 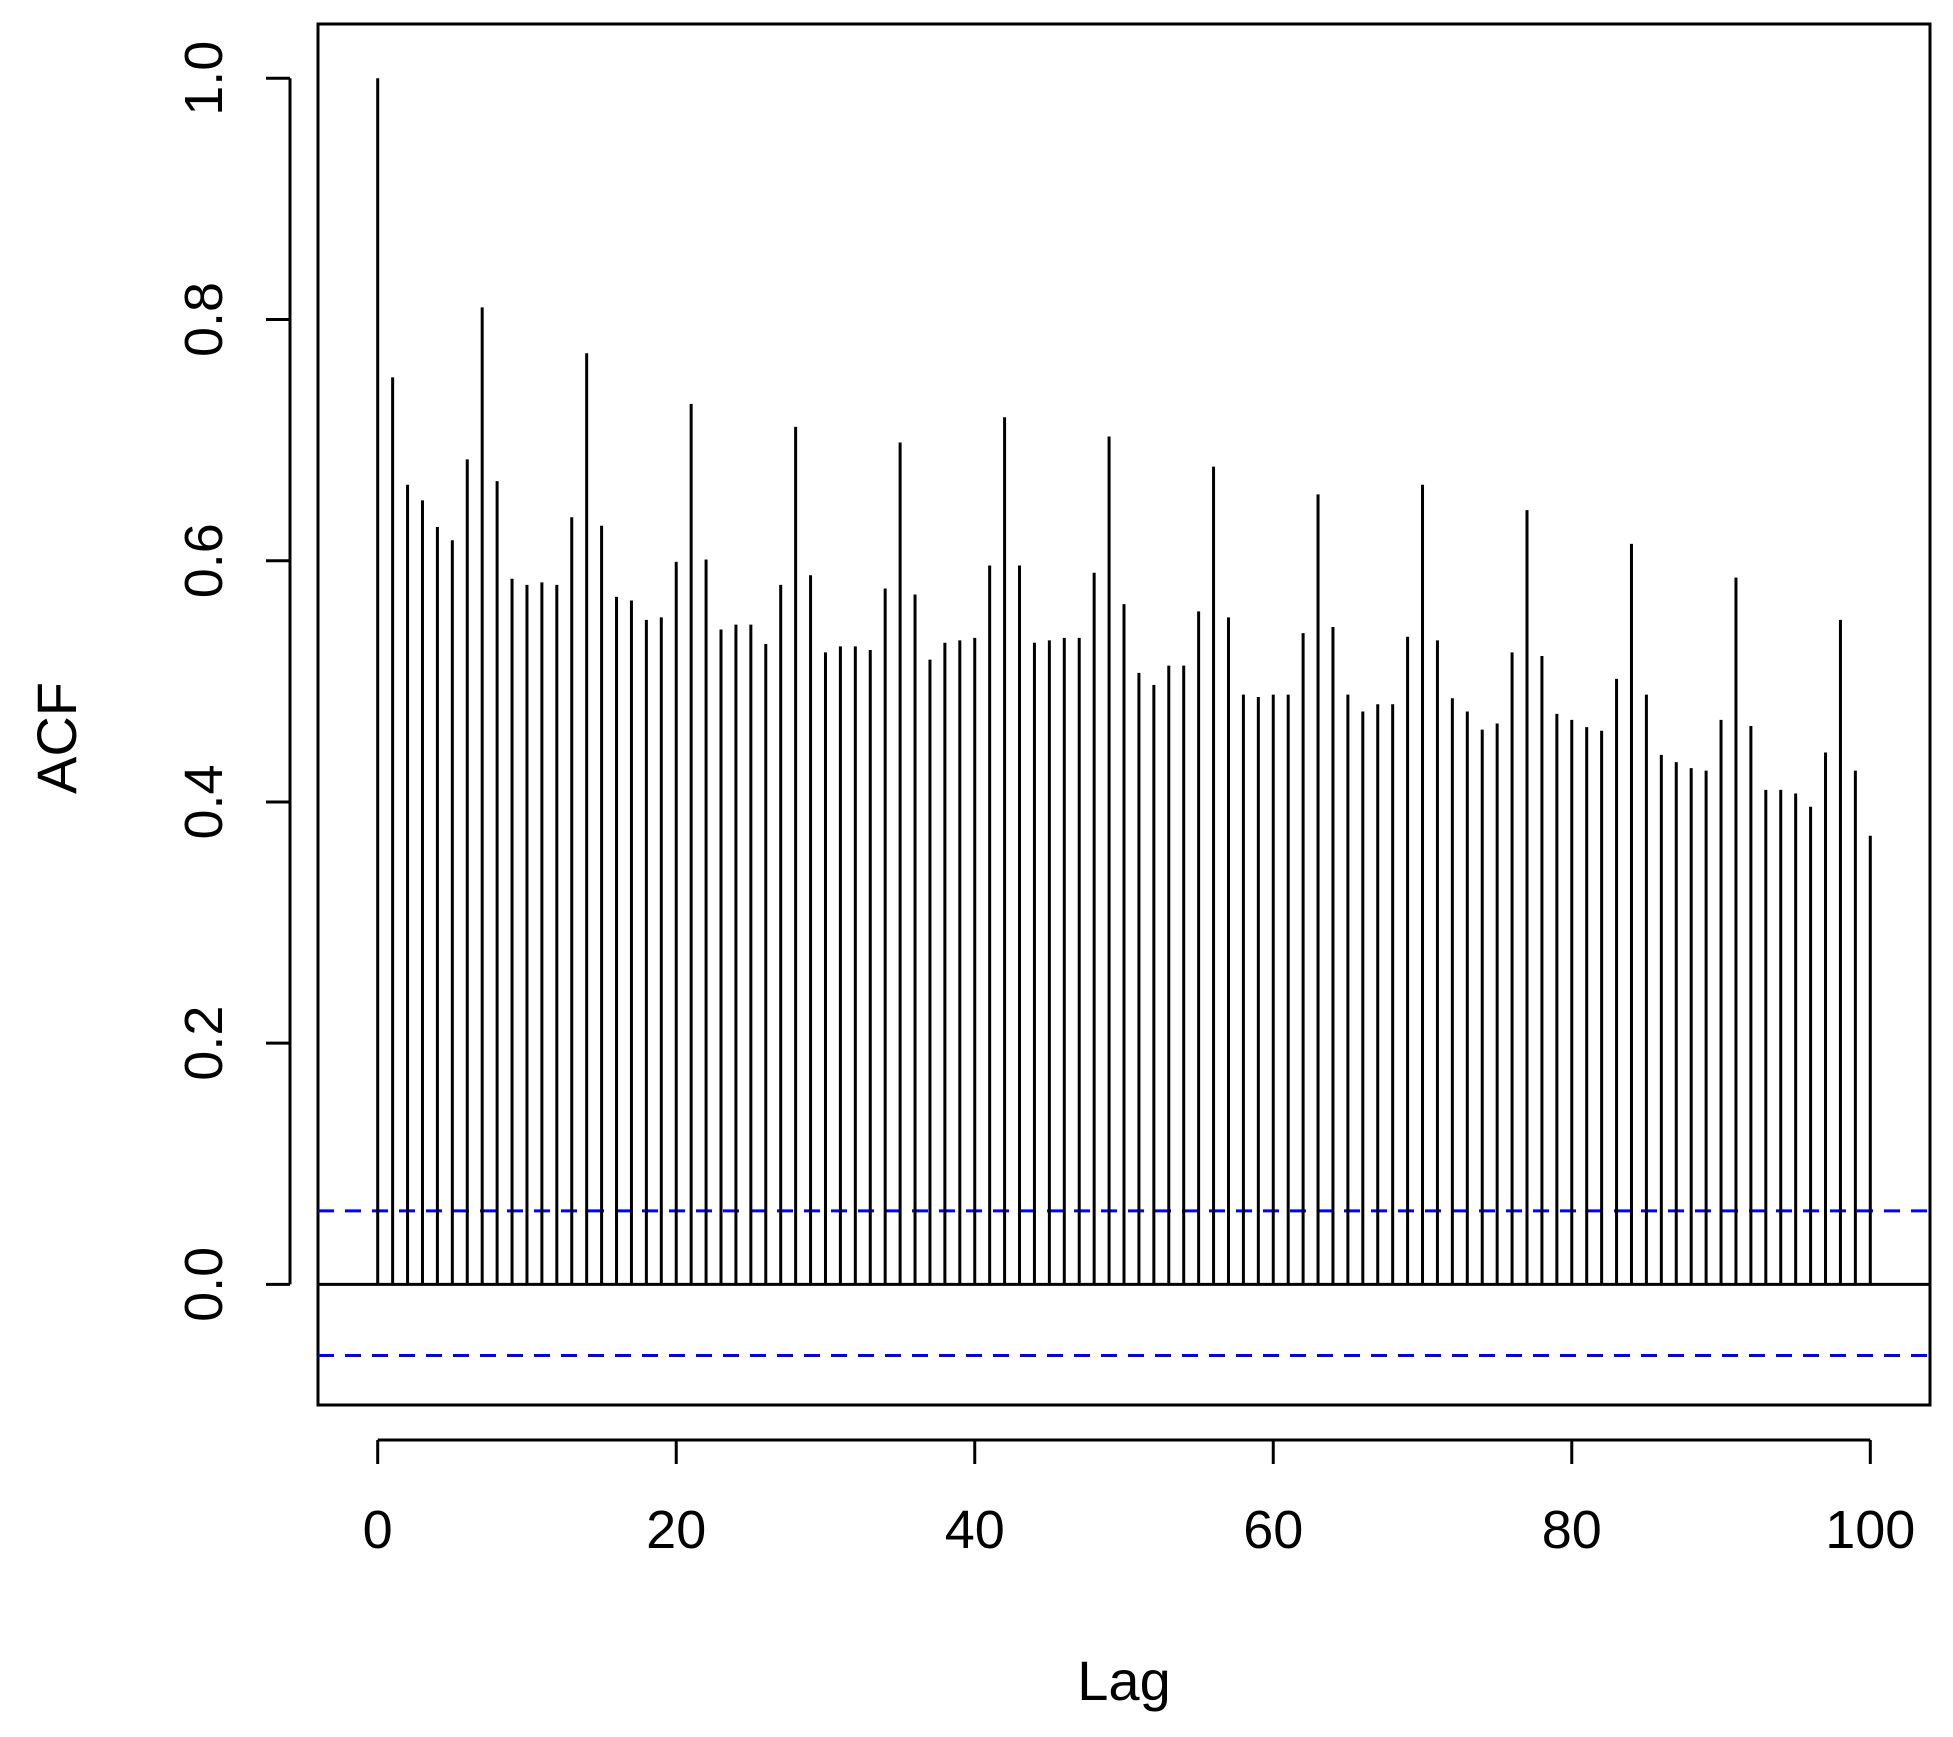 I want to click on y-tick-label-0: 0.0, so click(x=204, y=1284).